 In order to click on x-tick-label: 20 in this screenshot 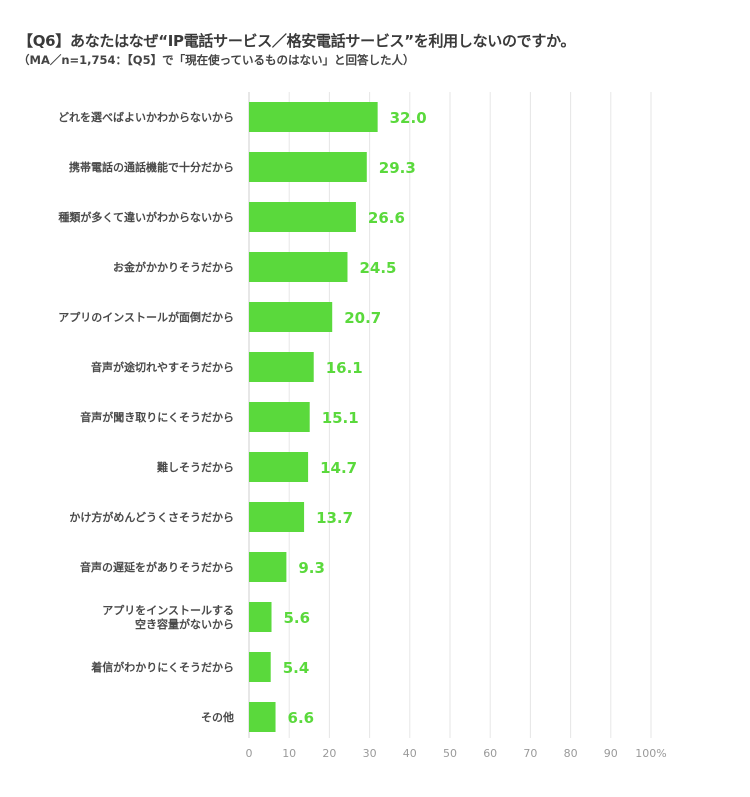, I will do `click(329, 753)`.